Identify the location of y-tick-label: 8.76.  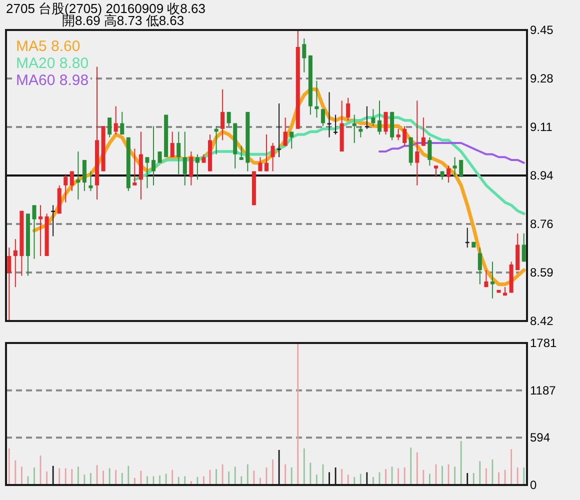
(542, 224).